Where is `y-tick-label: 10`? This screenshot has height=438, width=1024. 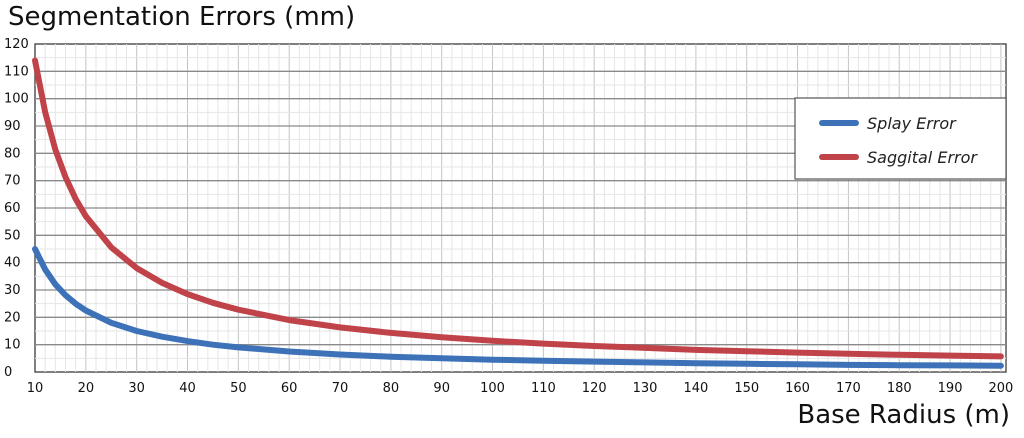
y-tick-label: 10 is located at coordinates (12, 345).